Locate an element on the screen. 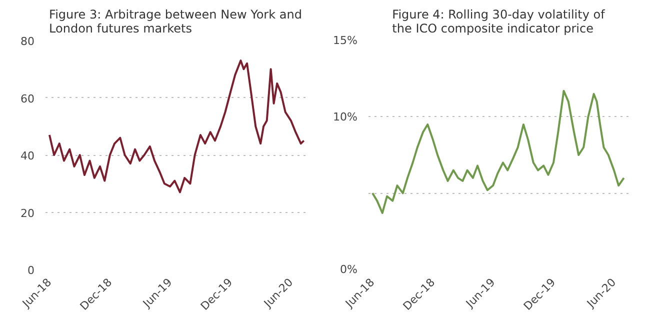  y-tick-label: 0 is located at coordinates (31, 270).